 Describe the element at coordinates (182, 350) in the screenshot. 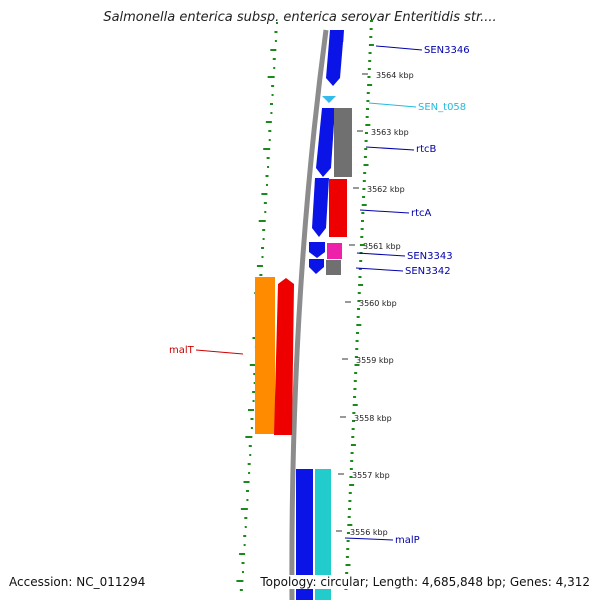

I see `gene-label-malt: malT` at that location.